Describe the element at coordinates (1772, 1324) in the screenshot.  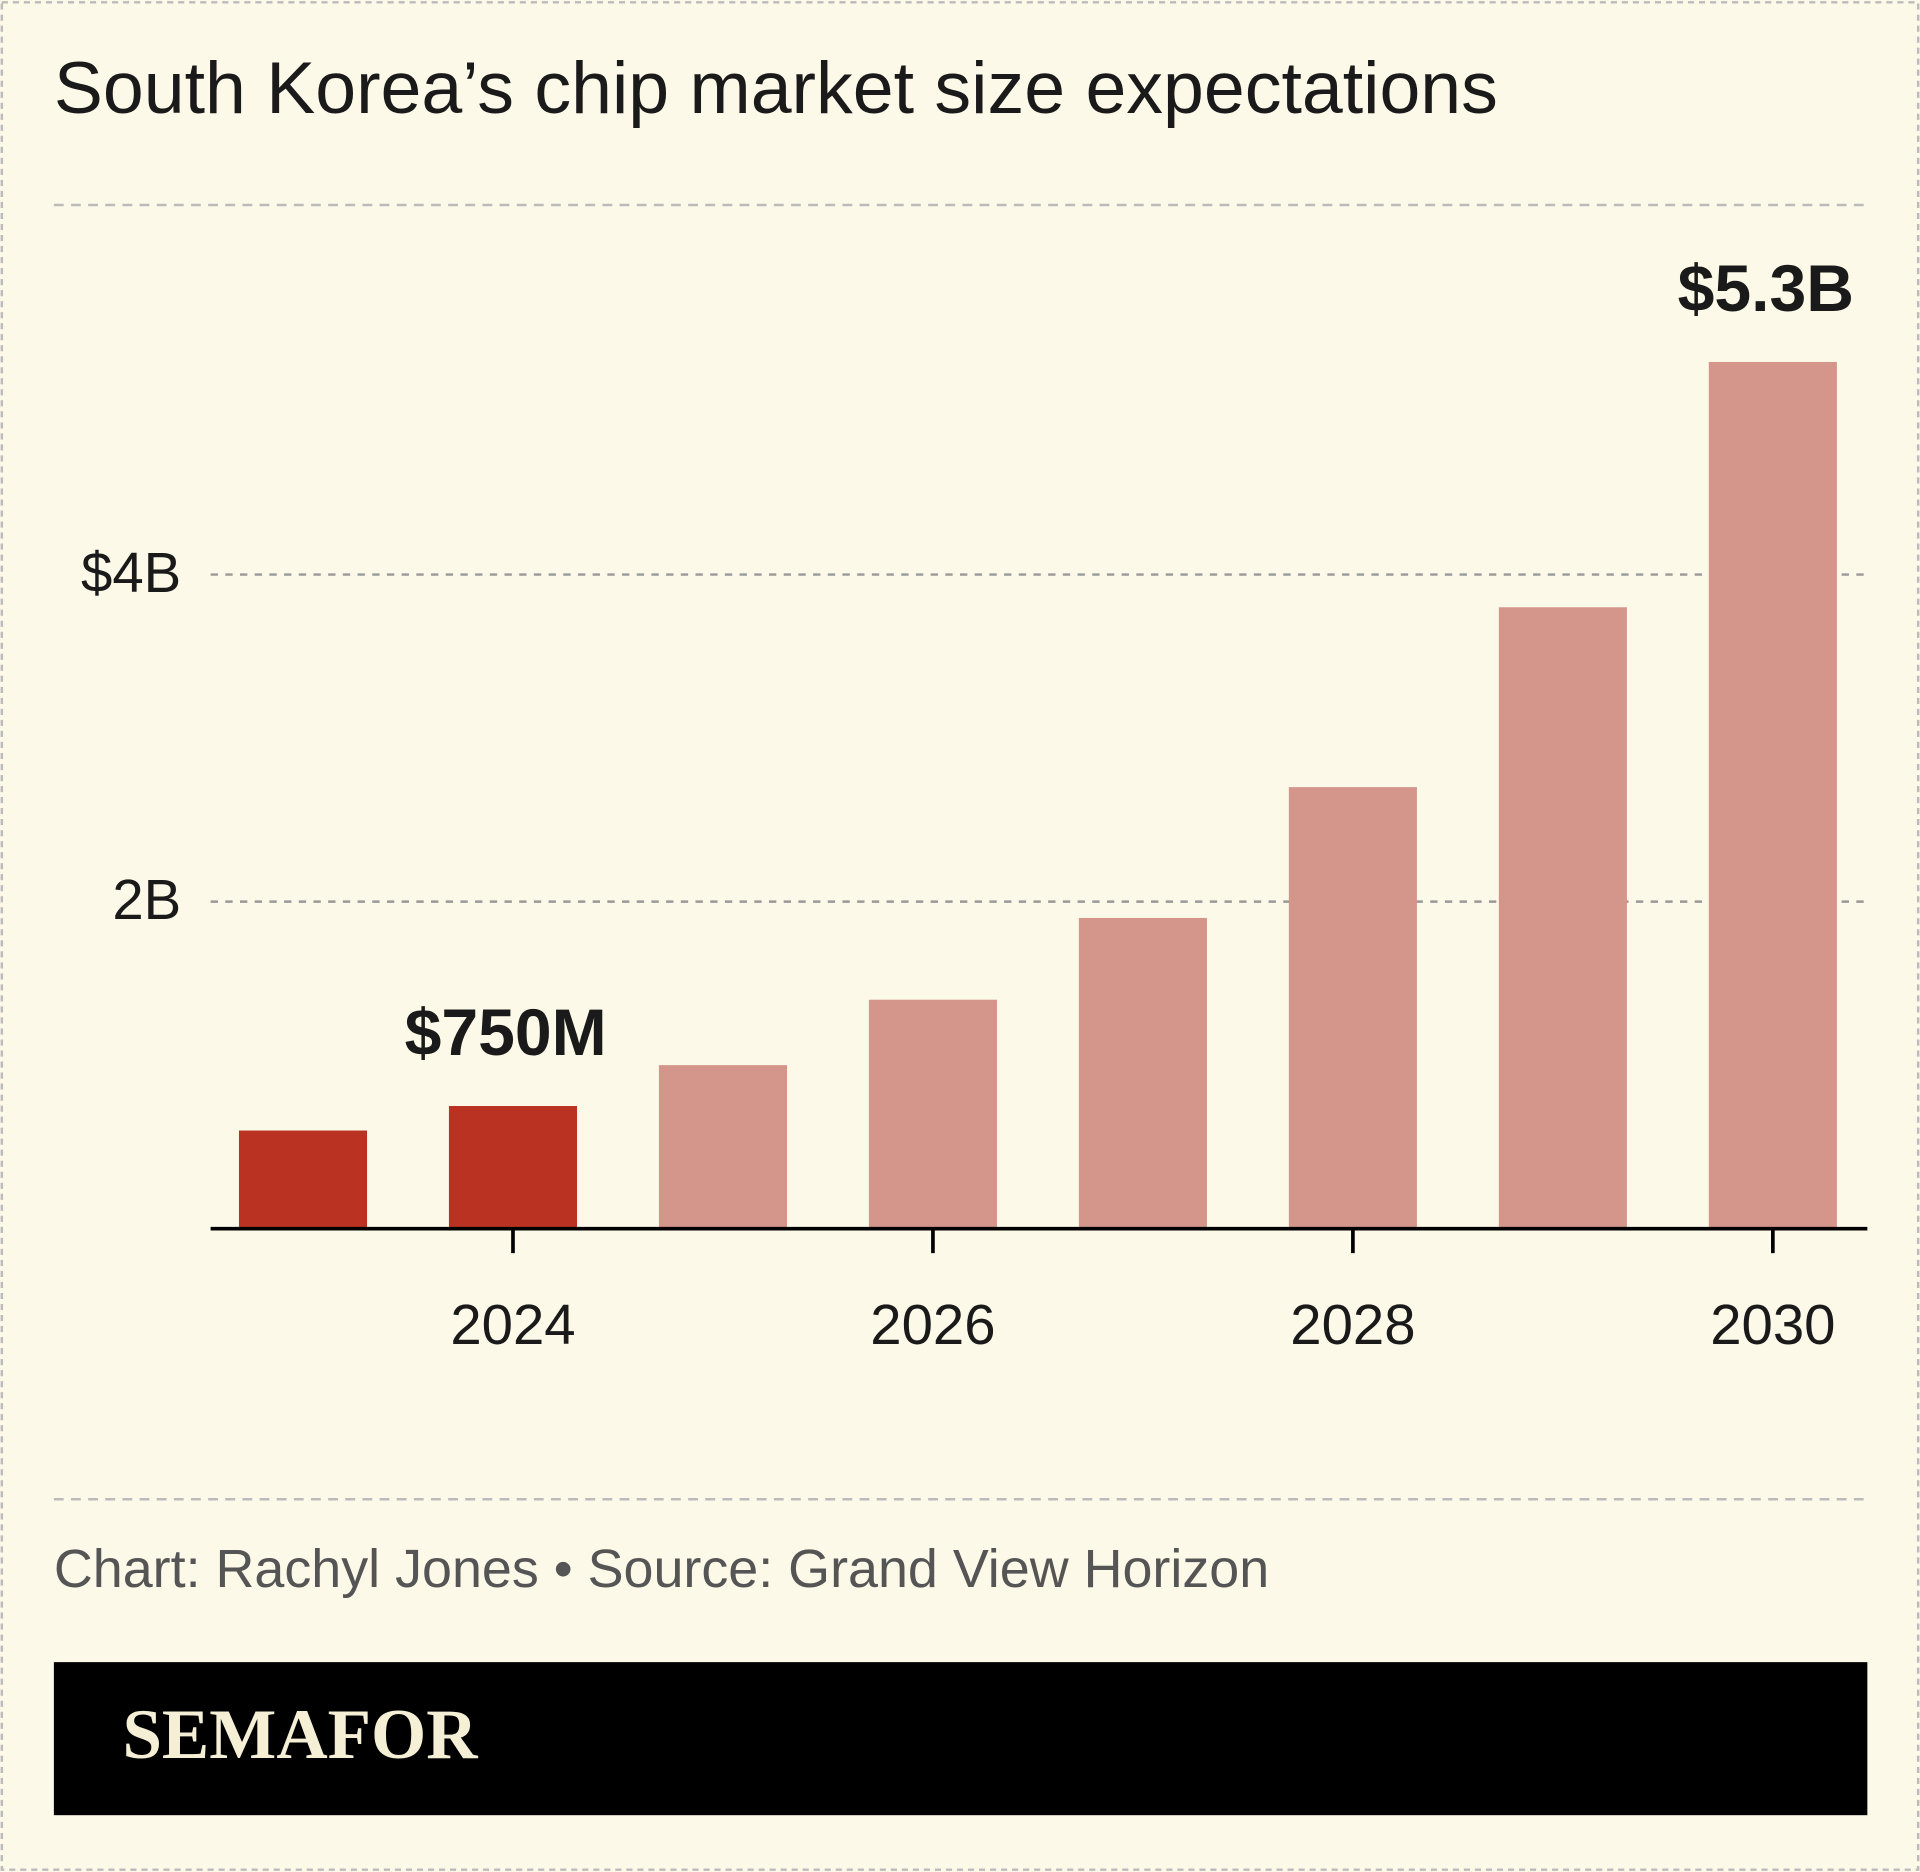
I see `x-tick-label: 2030` at that location.